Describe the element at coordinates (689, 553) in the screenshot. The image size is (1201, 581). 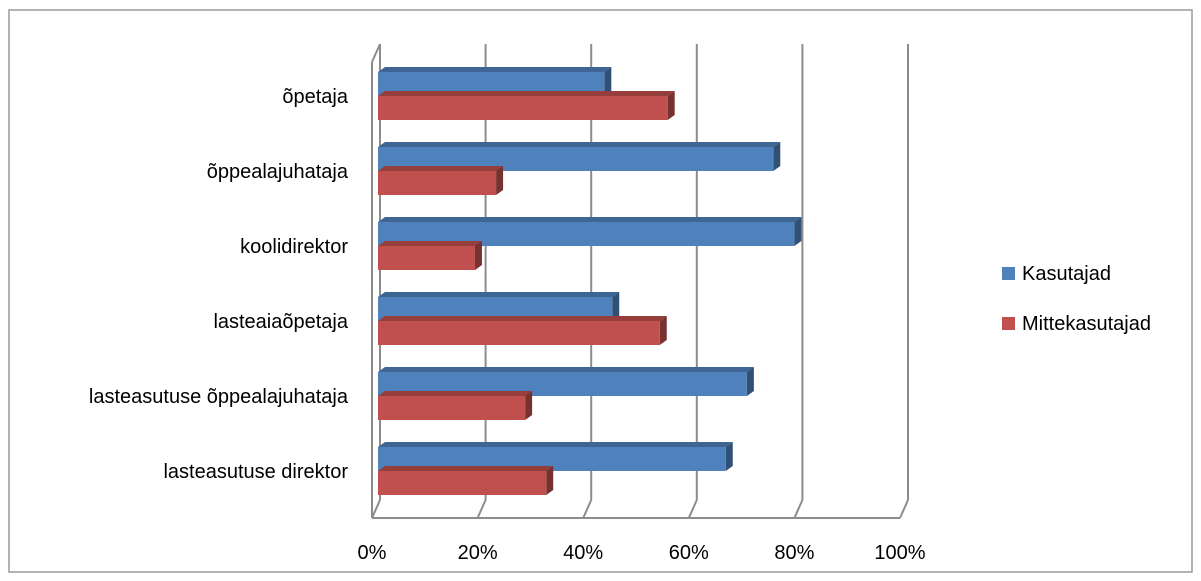
I see `x-tick-label: 60%` at that location.